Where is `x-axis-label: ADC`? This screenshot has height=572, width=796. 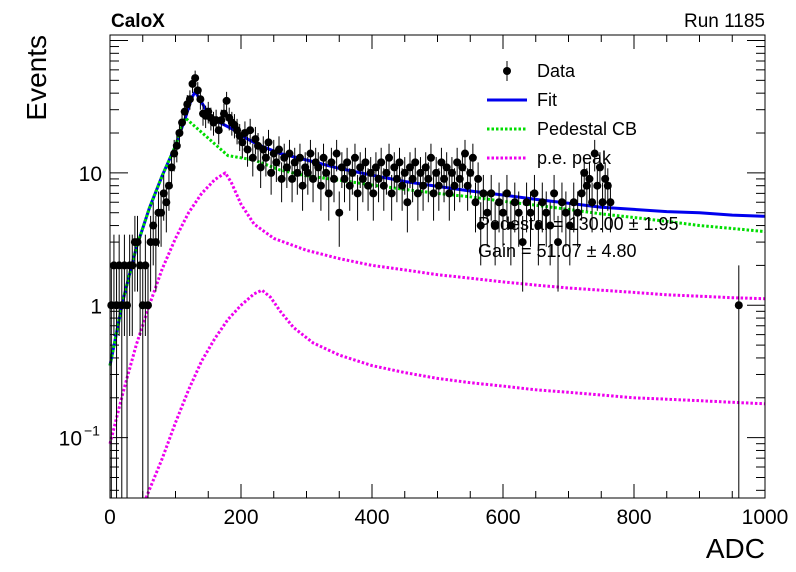
x-axis-label: ADC is located at coordinates (735, 548).